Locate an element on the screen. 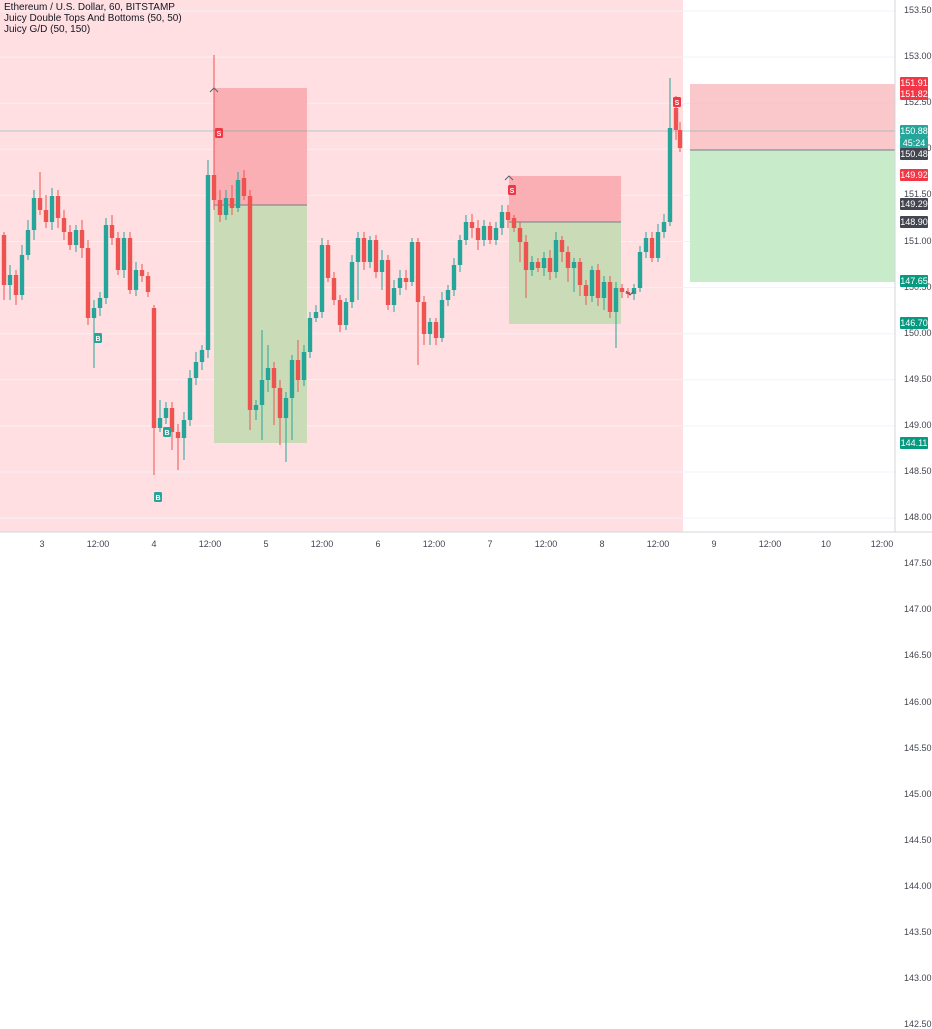  price-tag: 146.70 is located at coordinates (914, 323).